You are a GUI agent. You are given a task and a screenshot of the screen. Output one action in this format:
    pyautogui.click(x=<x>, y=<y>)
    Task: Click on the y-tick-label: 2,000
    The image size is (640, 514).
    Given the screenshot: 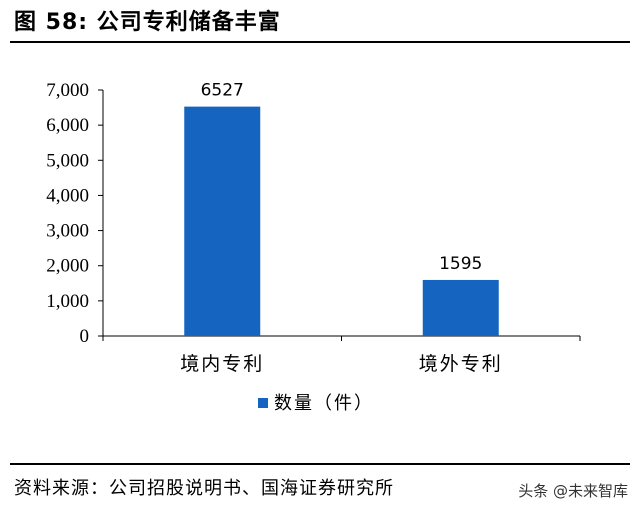 What is the action you would take?
    pyautogui.click(x=67, y=266)
    